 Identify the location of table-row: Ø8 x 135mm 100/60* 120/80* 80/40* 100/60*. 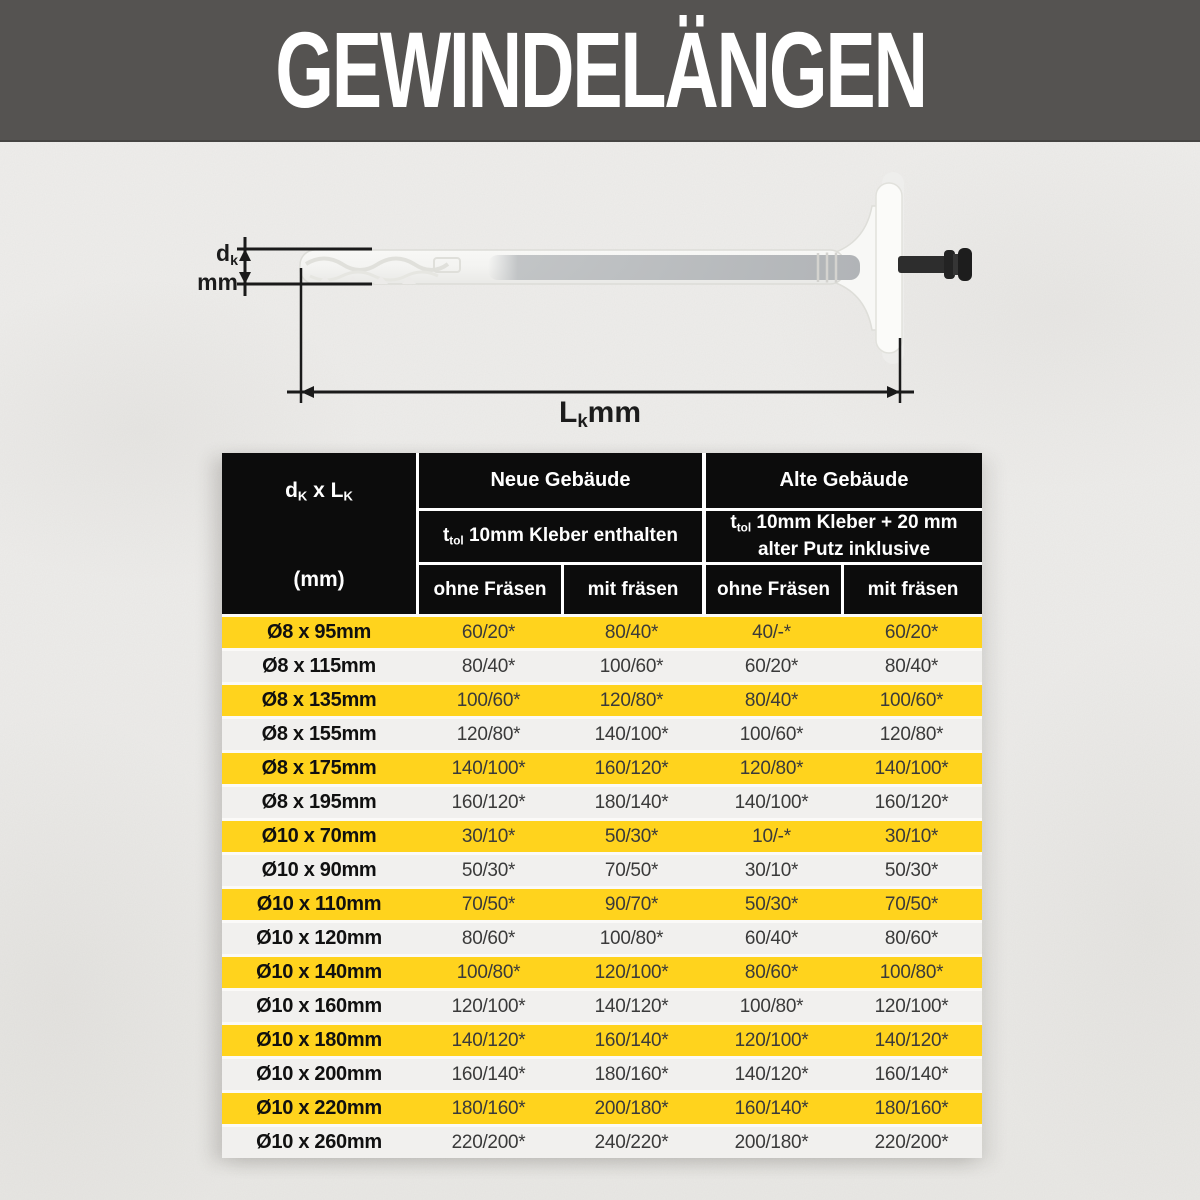
(602, 700).